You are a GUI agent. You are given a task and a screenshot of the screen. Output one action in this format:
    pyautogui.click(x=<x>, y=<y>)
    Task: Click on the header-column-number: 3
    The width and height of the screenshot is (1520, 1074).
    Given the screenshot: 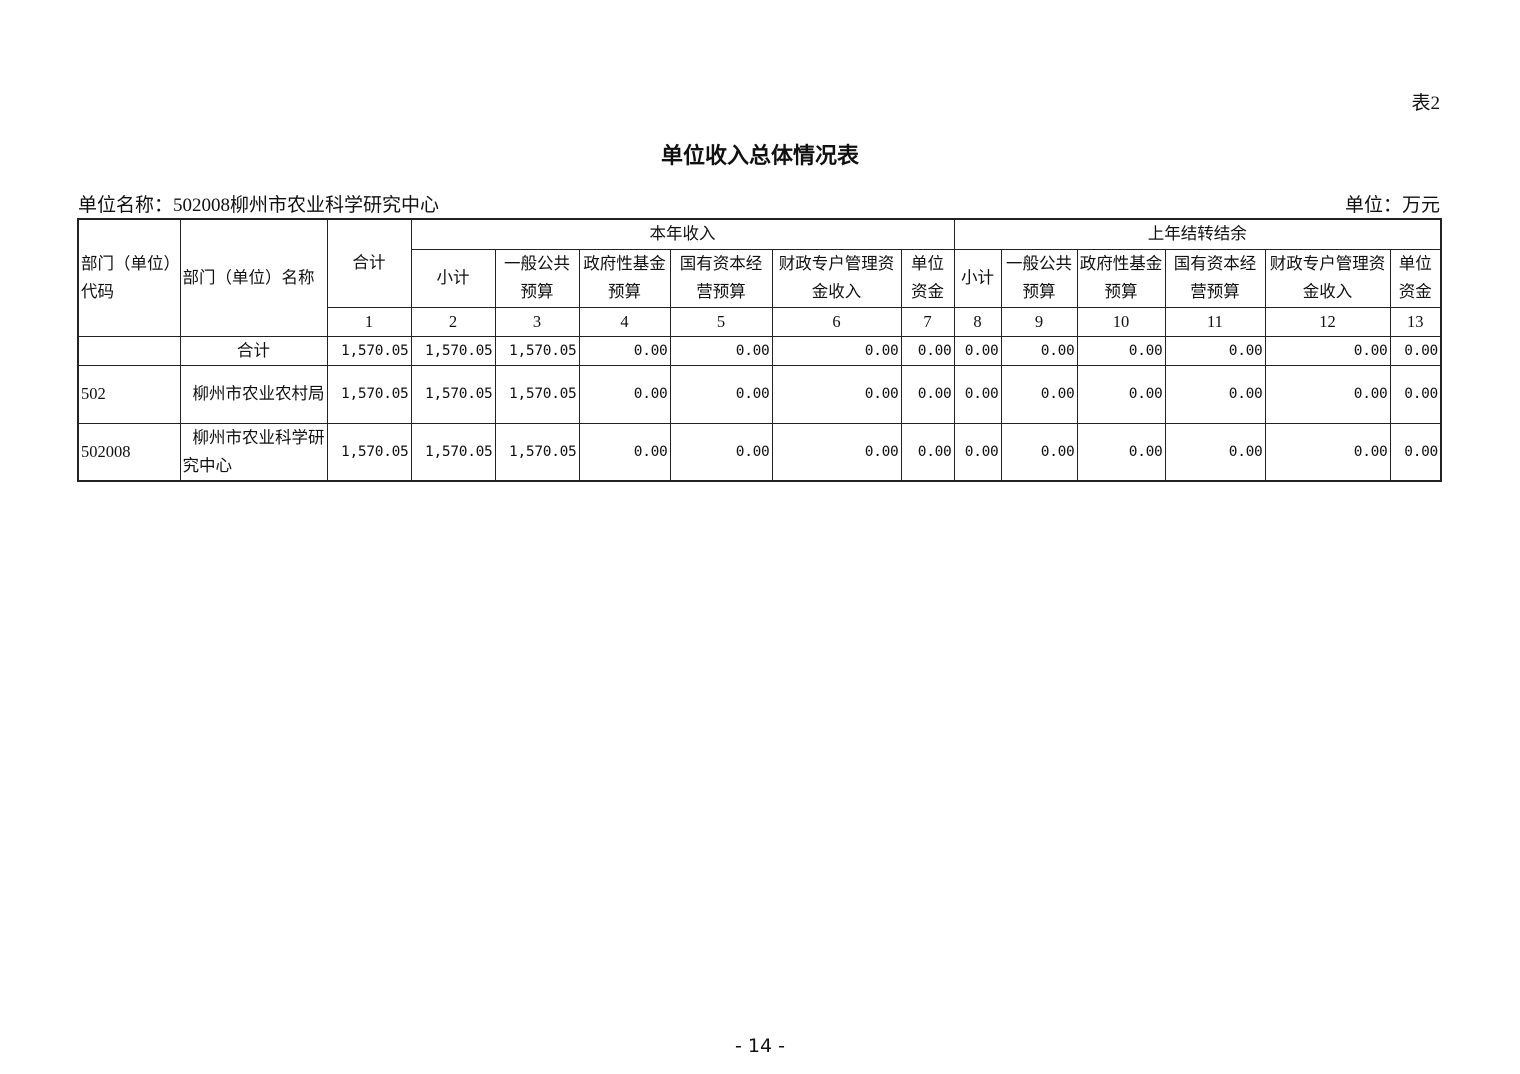 What is the action you would take?
    pyautogui.click(x=537, y=321)
    